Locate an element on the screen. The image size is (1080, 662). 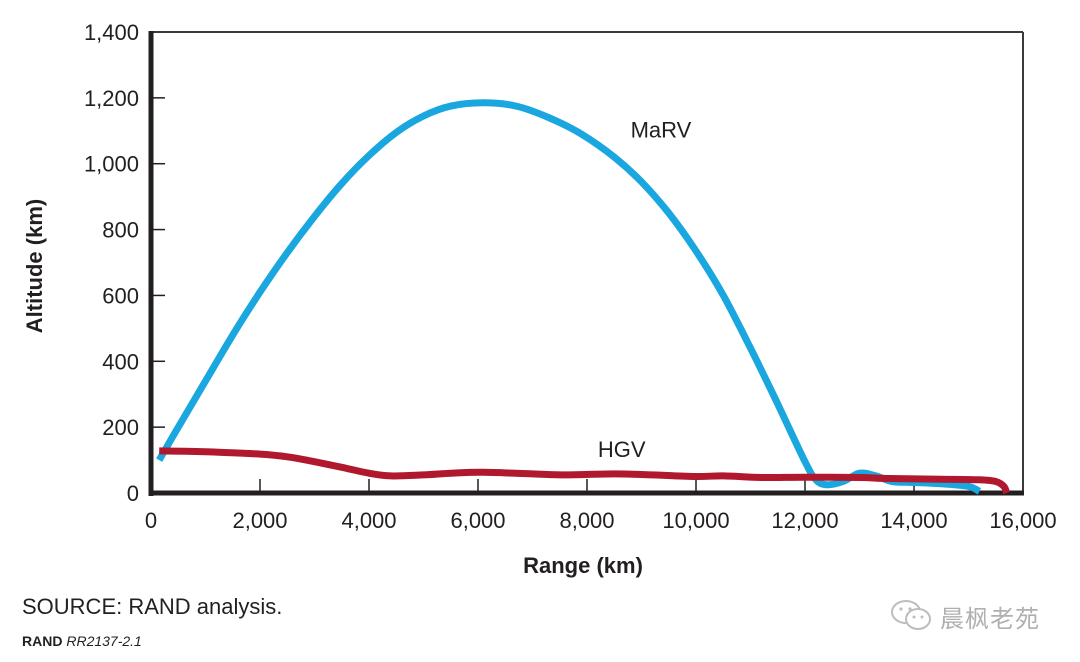
y-tick-label: 800 is located at coordinates (120, 230).